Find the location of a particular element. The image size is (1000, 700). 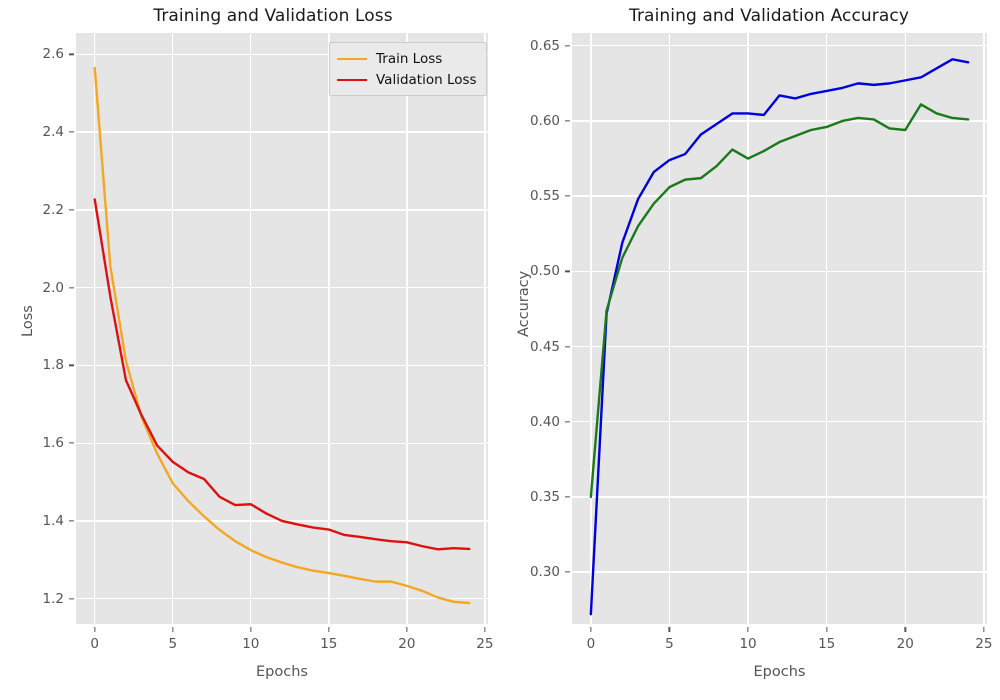

legend-item-validation-loss: Validation Loss is located at coordinates (407, 79).